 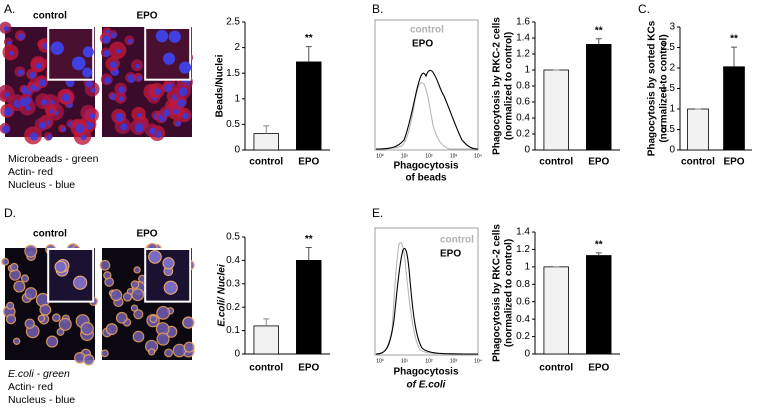 I want to click on y-axis-title: (normalized to control), so click(x=664, y=88).